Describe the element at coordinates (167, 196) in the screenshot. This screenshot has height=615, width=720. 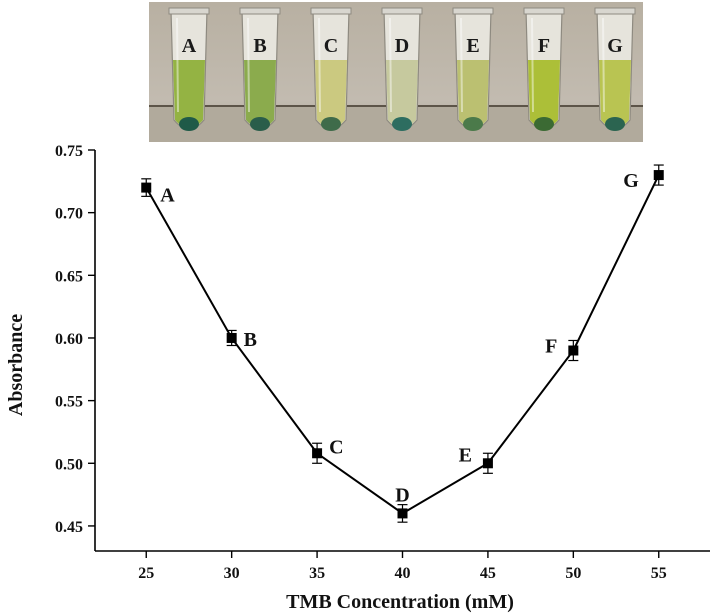
I see `point-label-a: A` at that location.